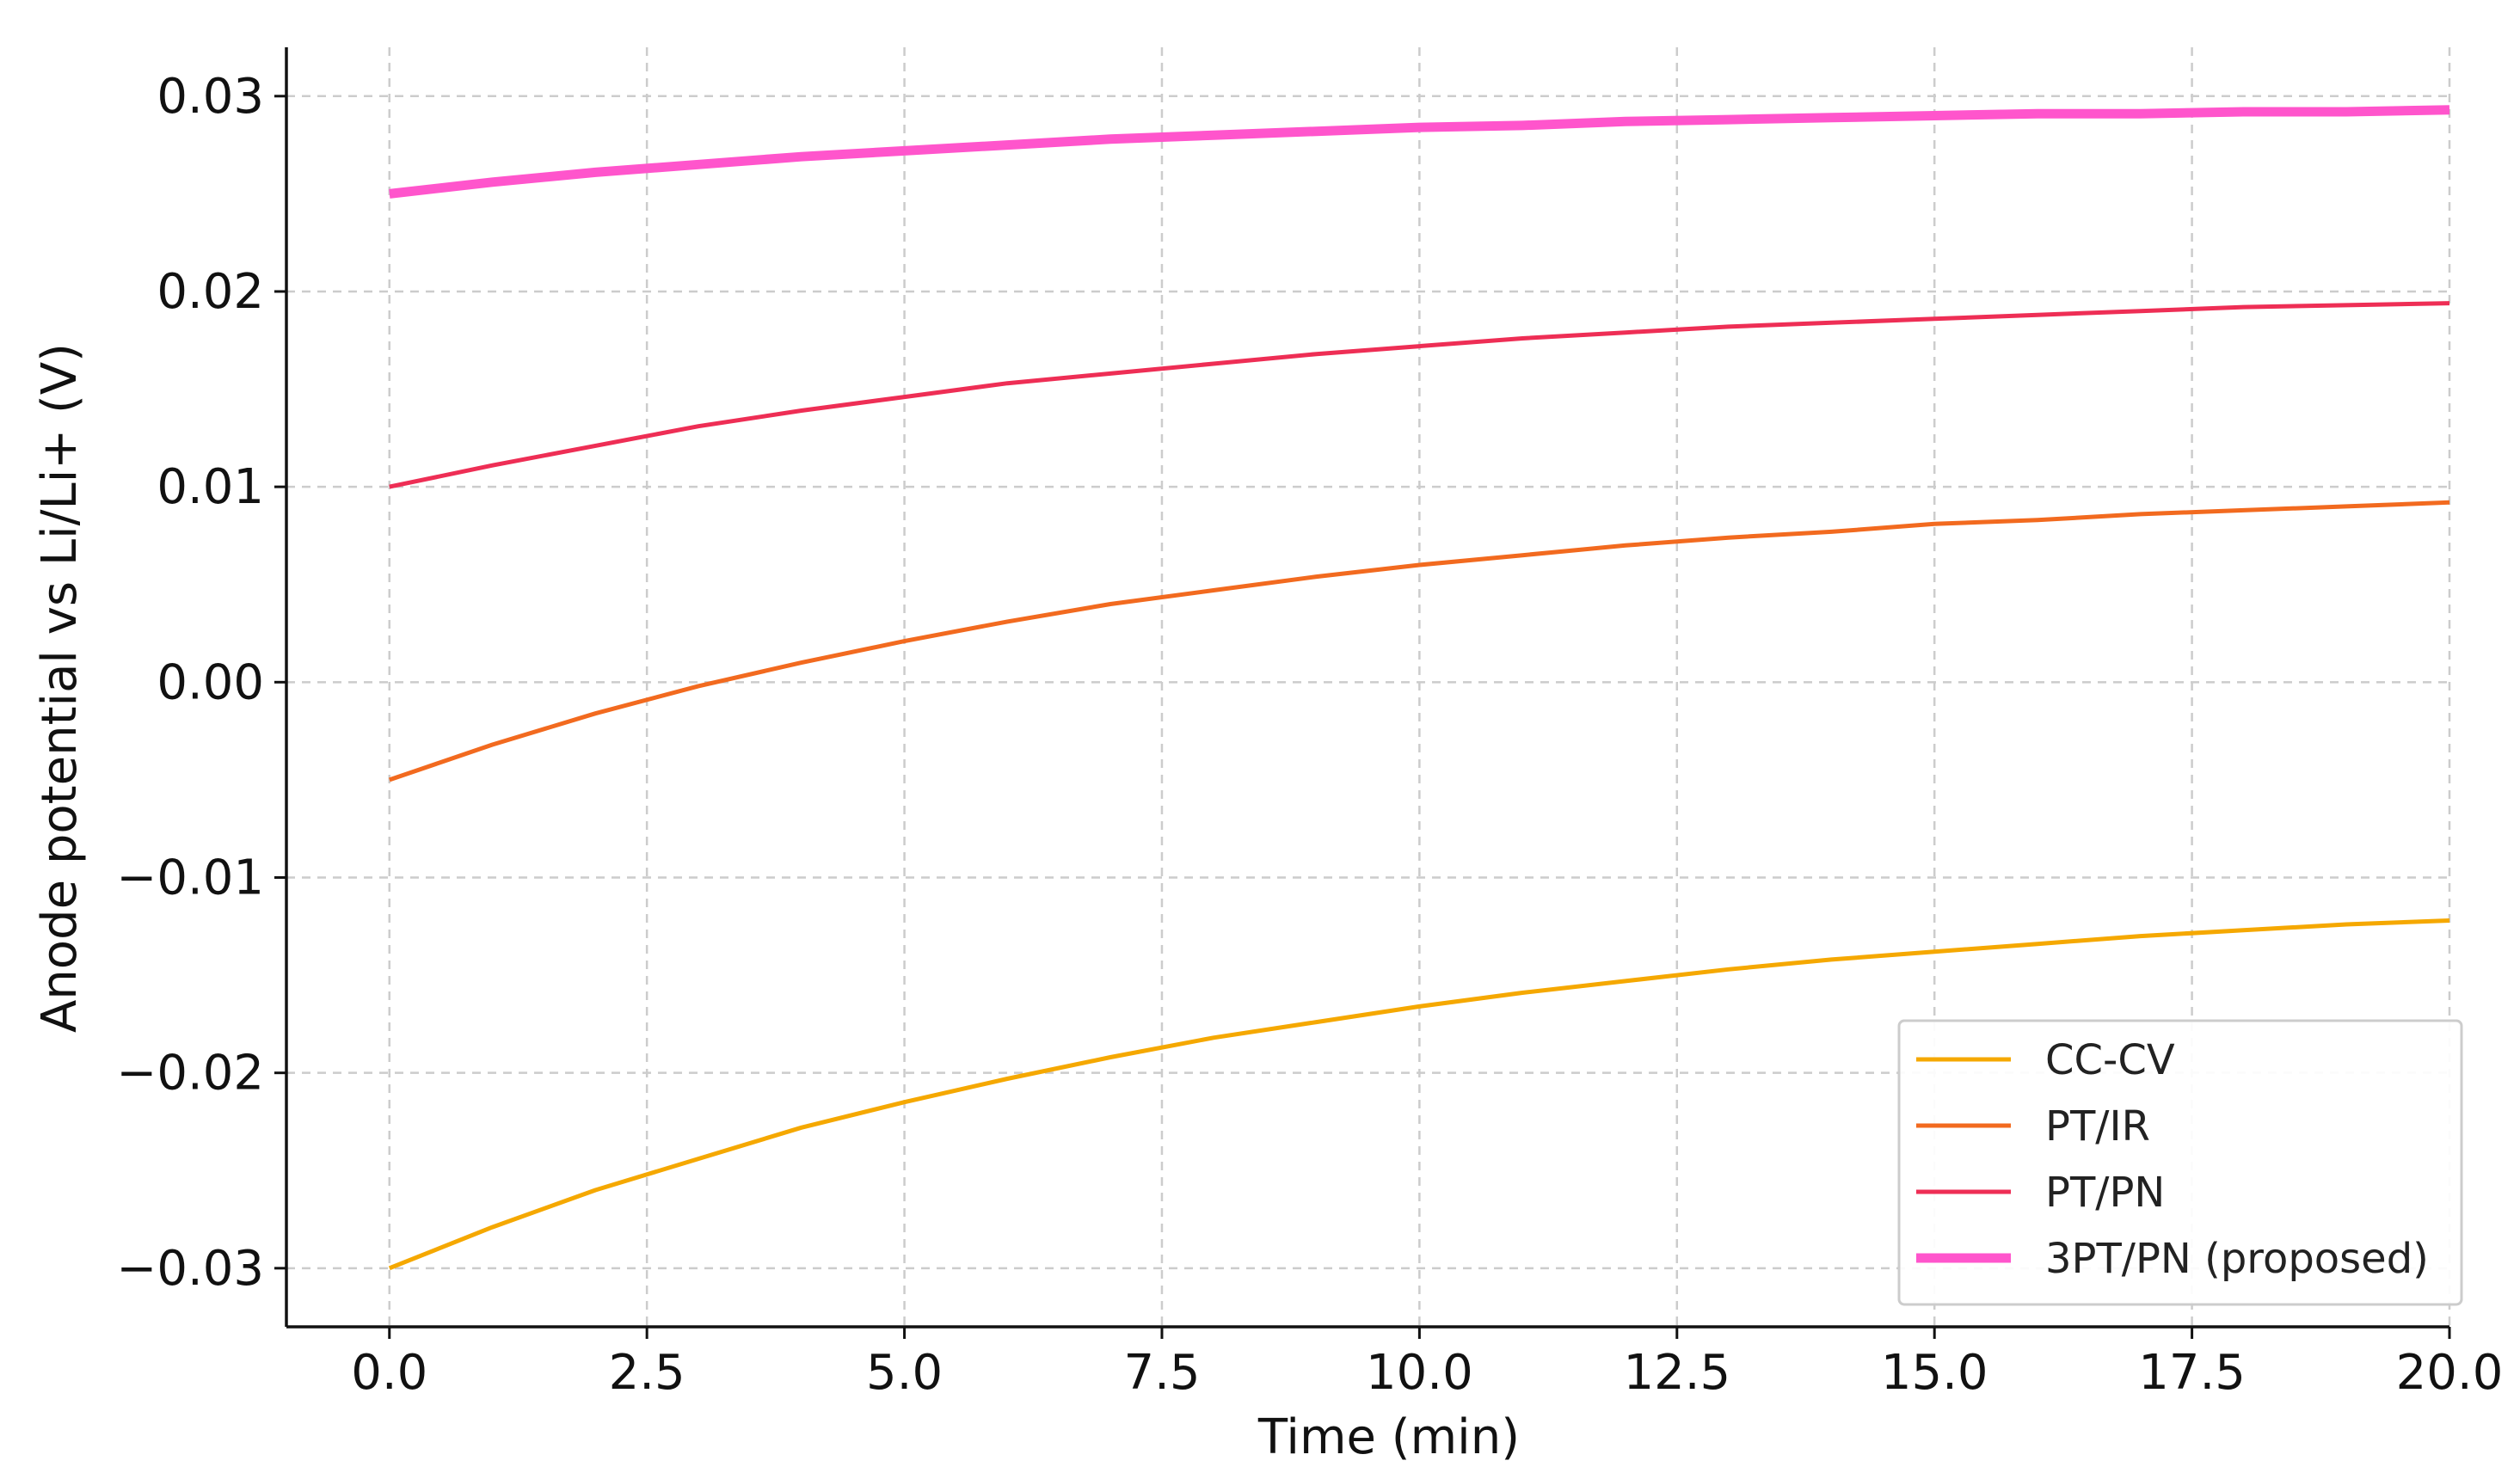  Describe the element at coordinates (1935, 1373) in the screenshot. I see `x-tick-label: 15.0` at that location.